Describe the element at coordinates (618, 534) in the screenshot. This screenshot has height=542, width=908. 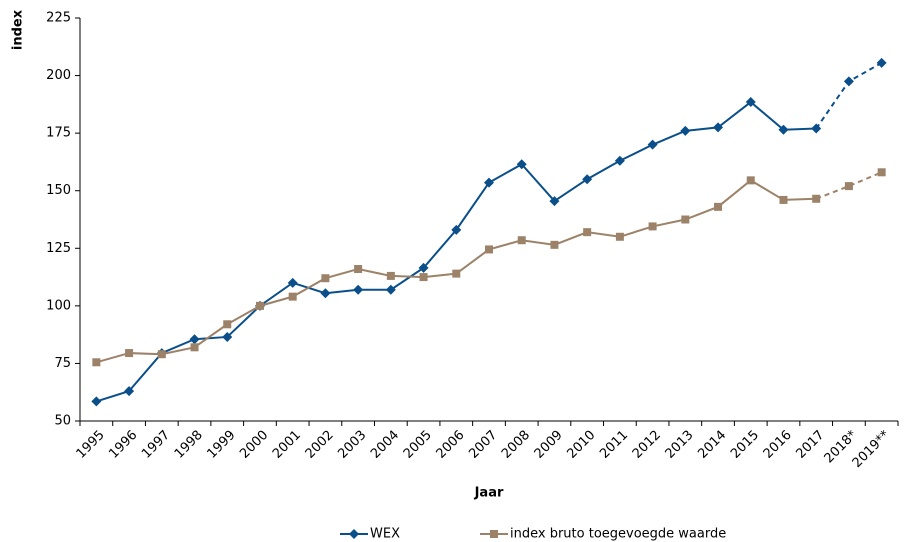
I see `legend-label: index bruto toegevoegde waarde` at that location.